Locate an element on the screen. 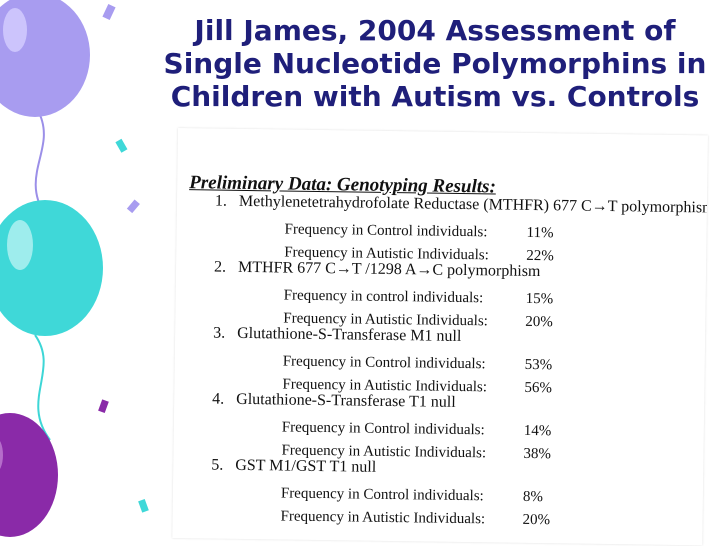 This screenshot has height=546, width=728. row-value: 11% is located at coordinates (540, 233).